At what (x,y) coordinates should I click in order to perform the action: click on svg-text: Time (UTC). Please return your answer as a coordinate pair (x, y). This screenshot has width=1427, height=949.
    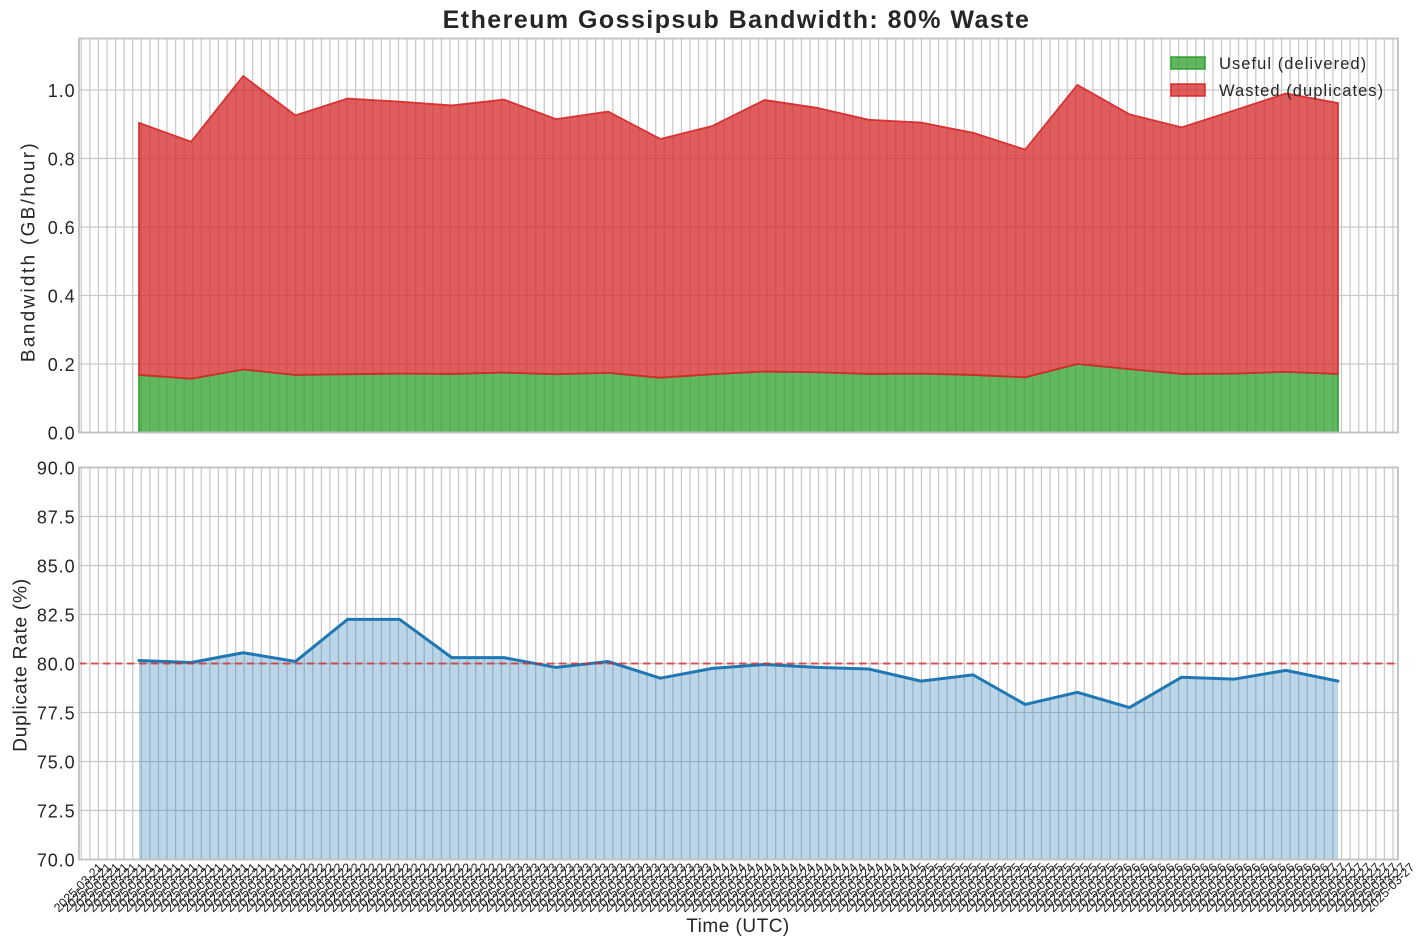
    Looking at the image, I should click on (738, 926).